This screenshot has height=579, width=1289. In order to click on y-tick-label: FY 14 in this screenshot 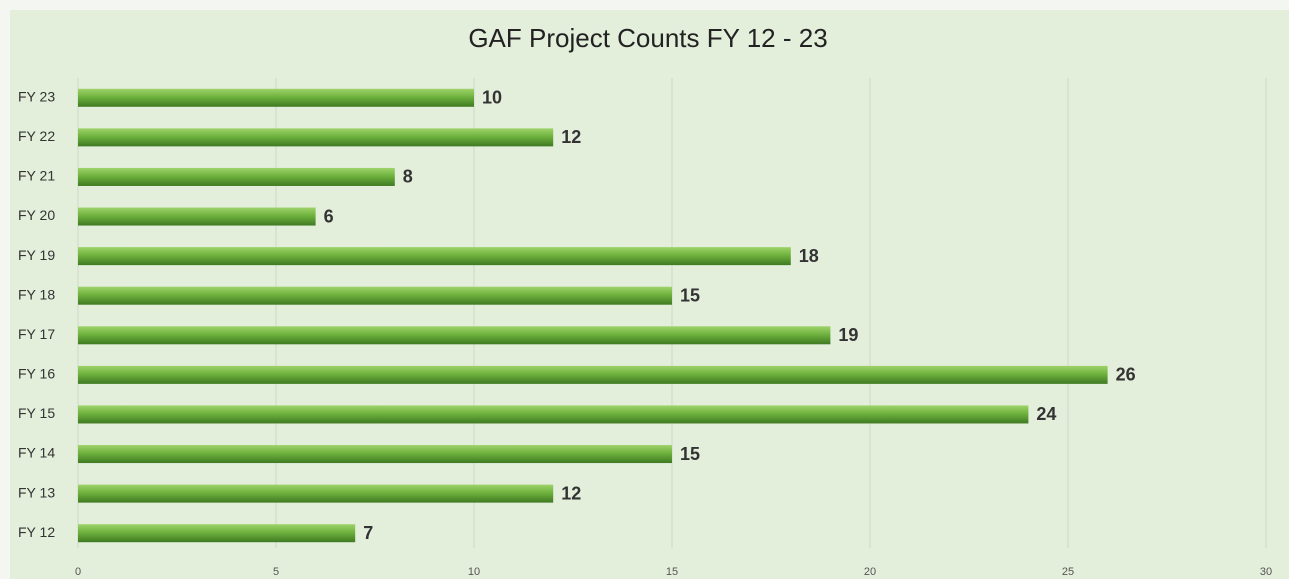, I will do `click(36, 453)`.